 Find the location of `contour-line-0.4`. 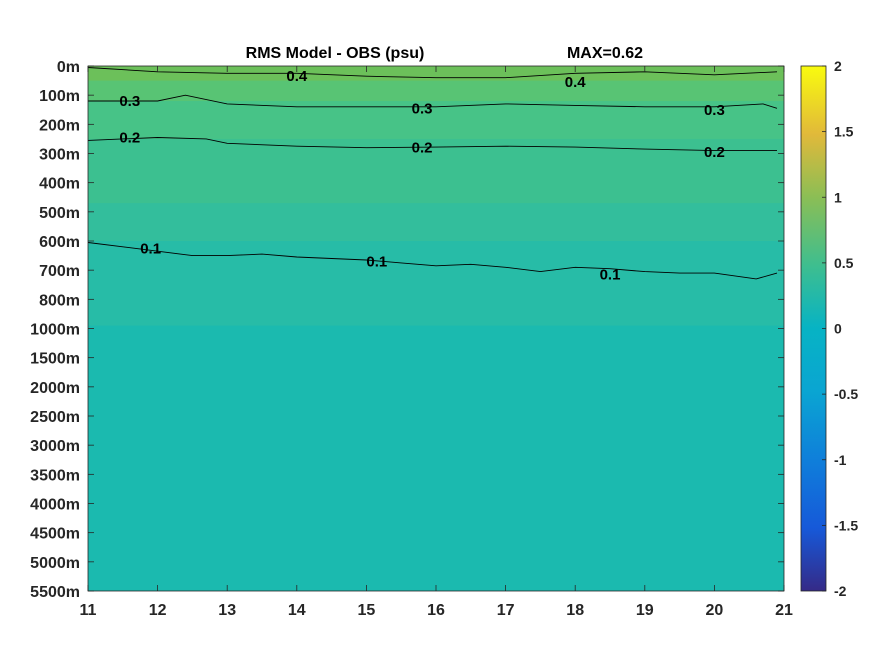

contour-line-0.4 is located at coordinates (433, 73).